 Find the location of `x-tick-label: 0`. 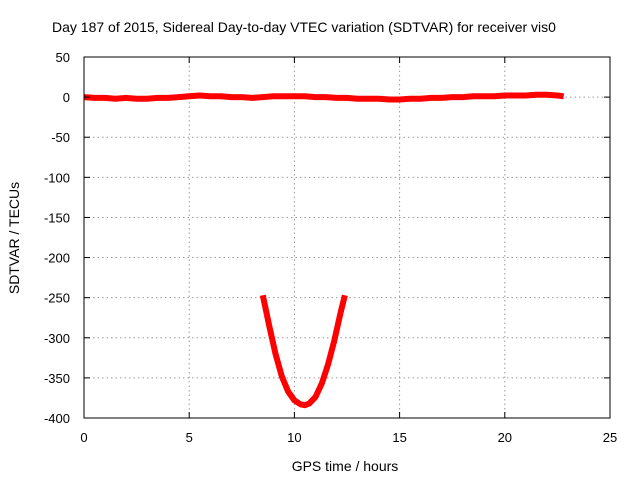

x-tick-label: 0 is located at coordinates (83, 437).